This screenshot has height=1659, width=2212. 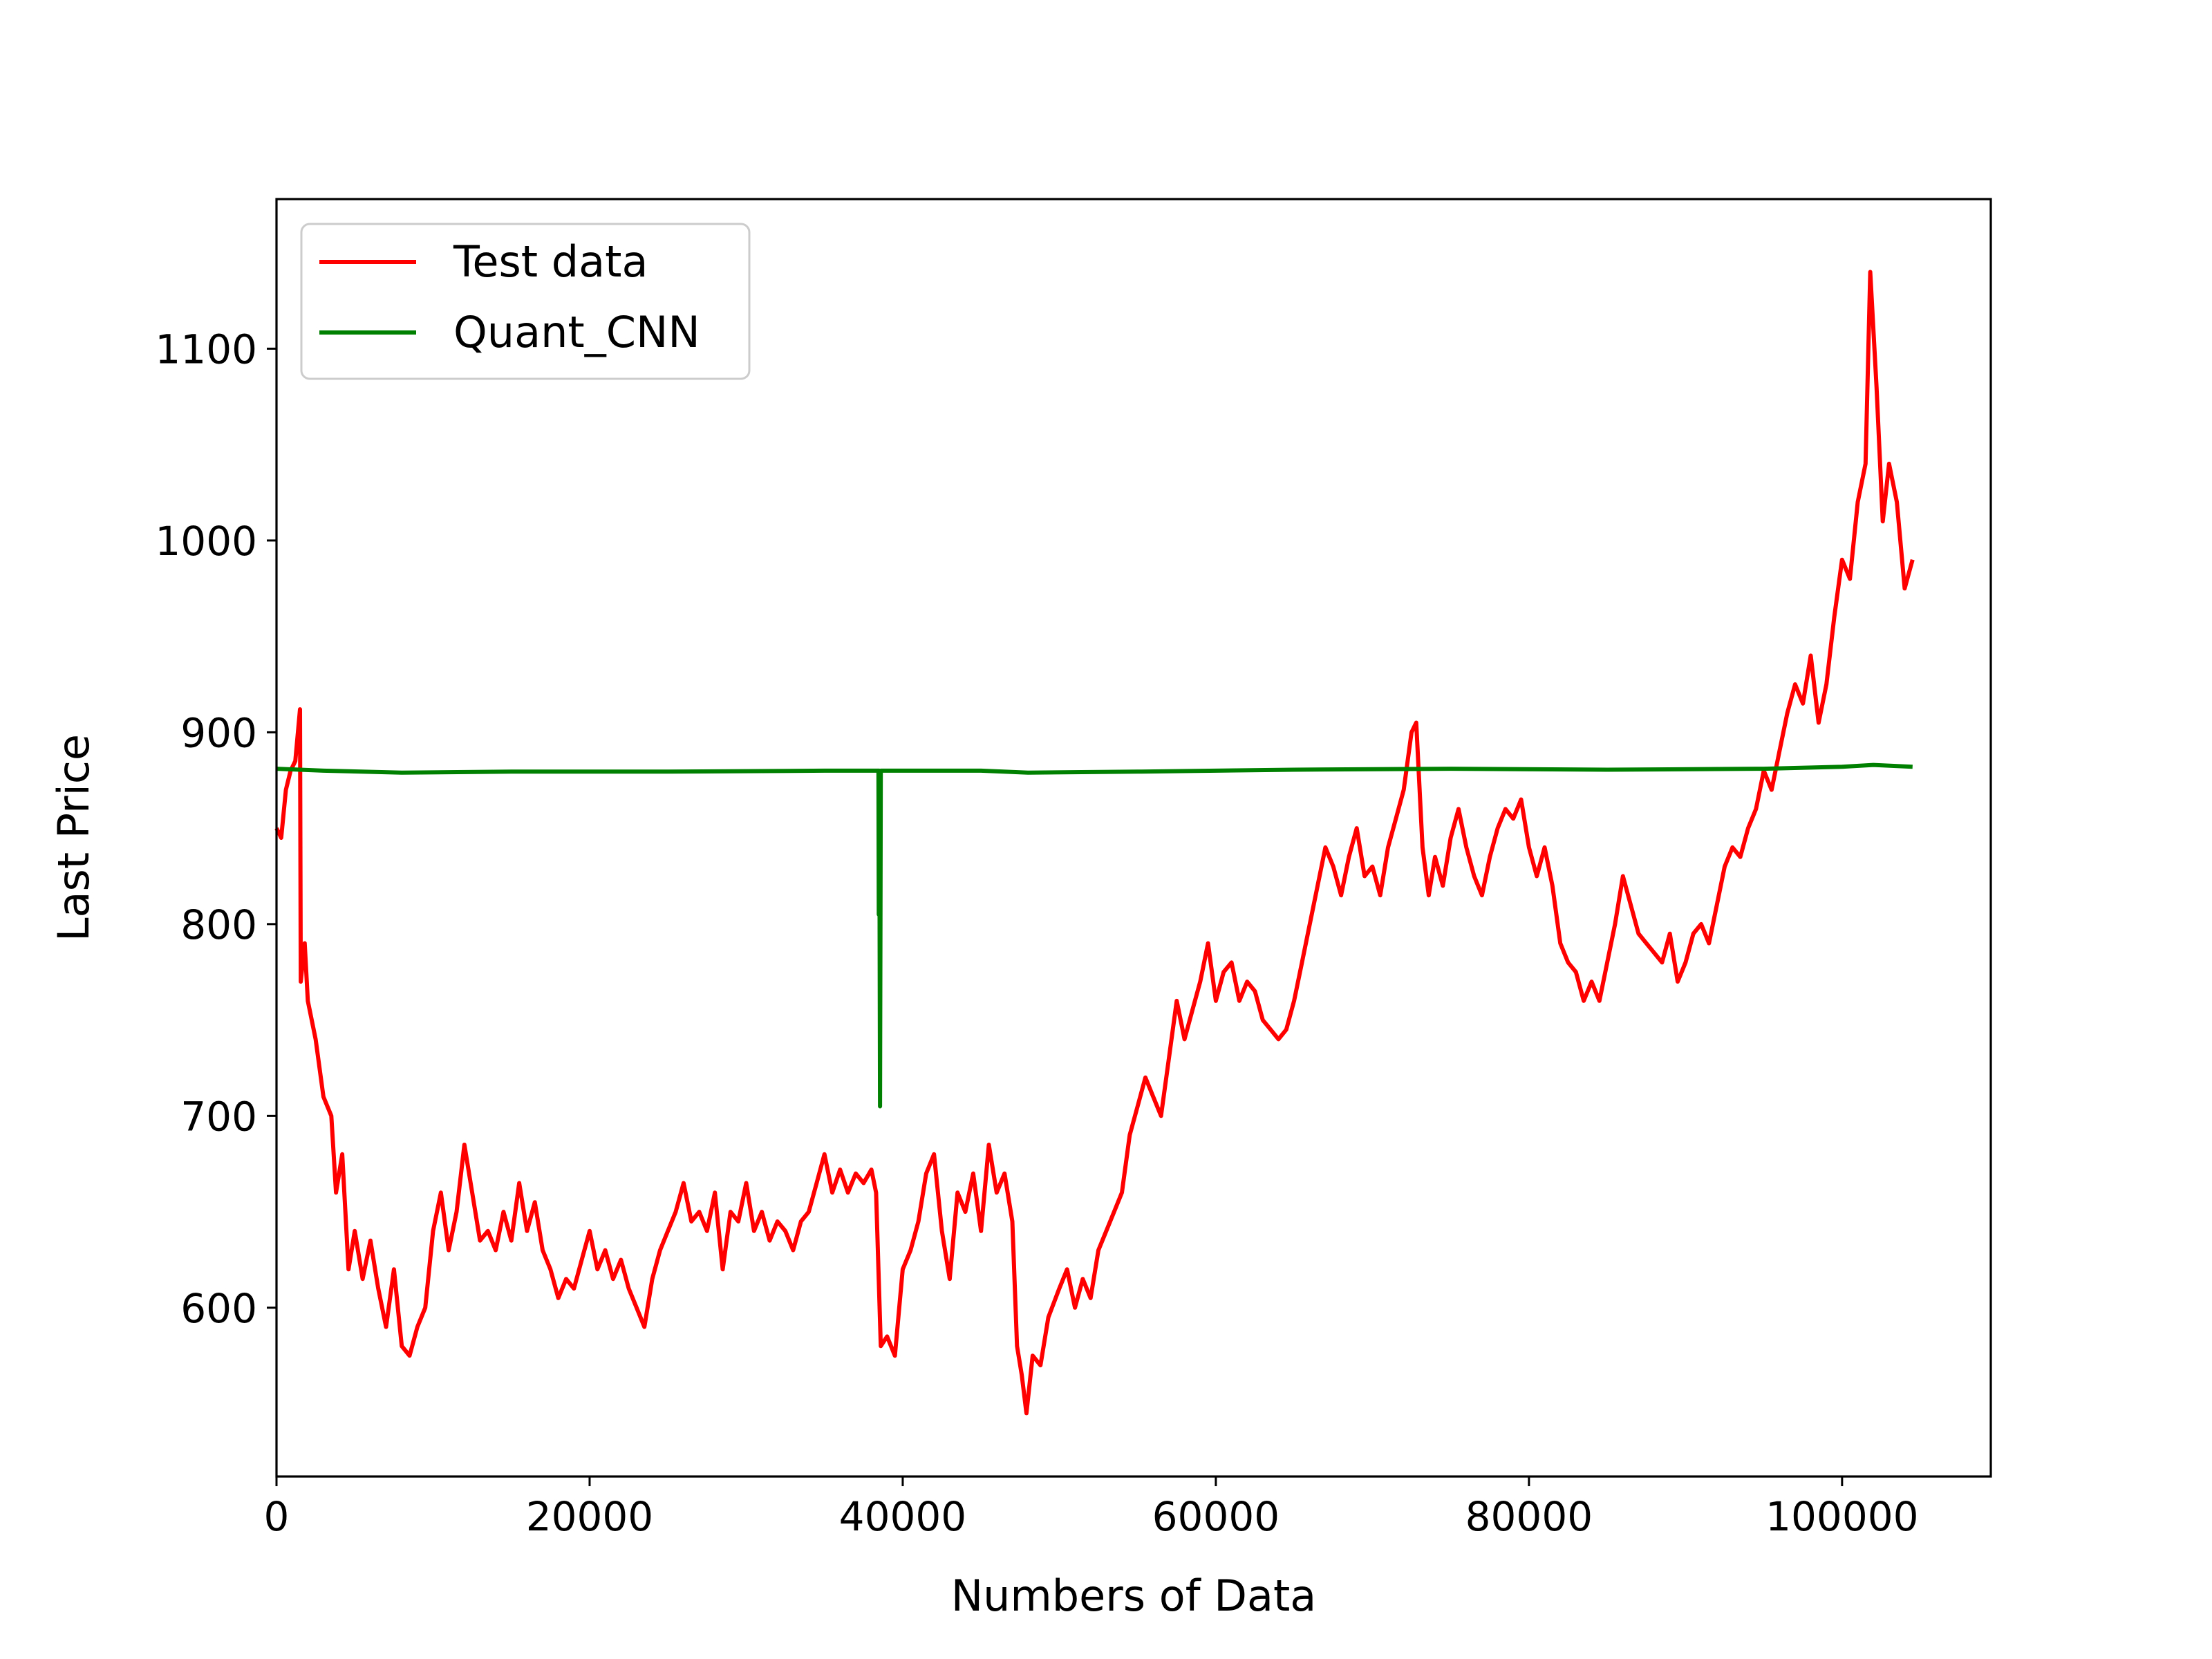 What do you see at coordinates (1841, 1516) in the screenshot?
I see `x-tick-label: 100000` at bounding box center [1841, 1516].